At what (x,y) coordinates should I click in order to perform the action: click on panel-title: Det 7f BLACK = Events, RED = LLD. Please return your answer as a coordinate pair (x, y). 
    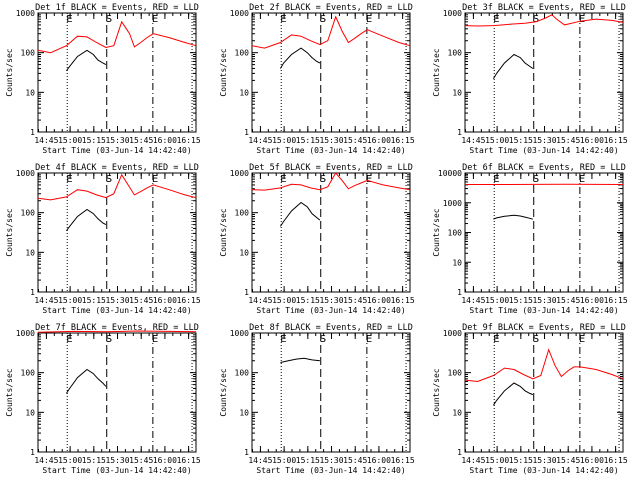
    Looking at the image, I should click on (117, 328).